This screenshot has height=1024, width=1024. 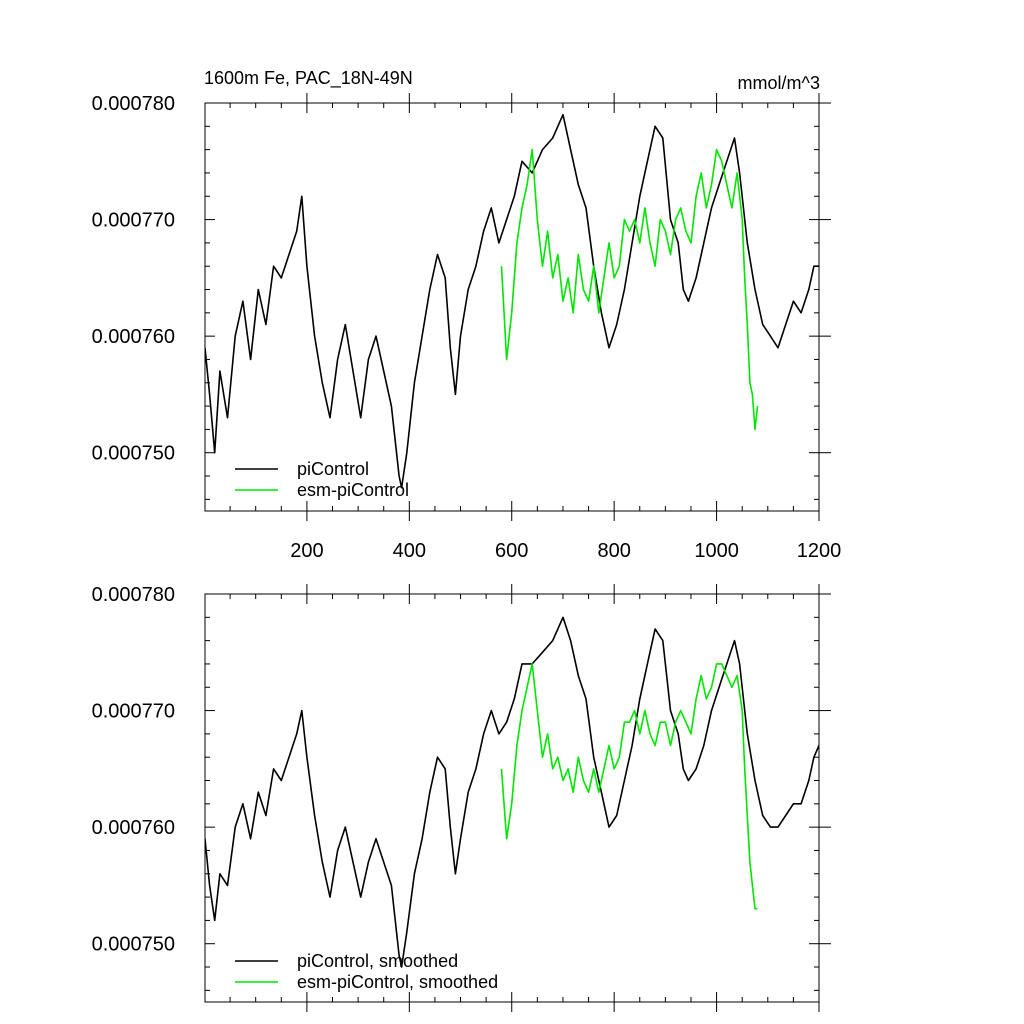 I want to click on legend-label: esm-piControl, so click(x=353, y=490).